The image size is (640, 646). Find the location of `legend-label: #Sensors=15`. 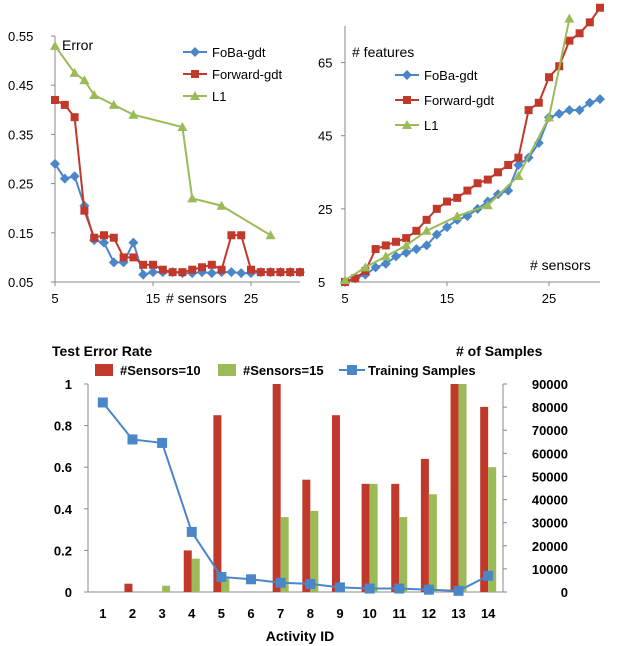

legend-label: #Sensors=15 is located at coordinates (283, 370).